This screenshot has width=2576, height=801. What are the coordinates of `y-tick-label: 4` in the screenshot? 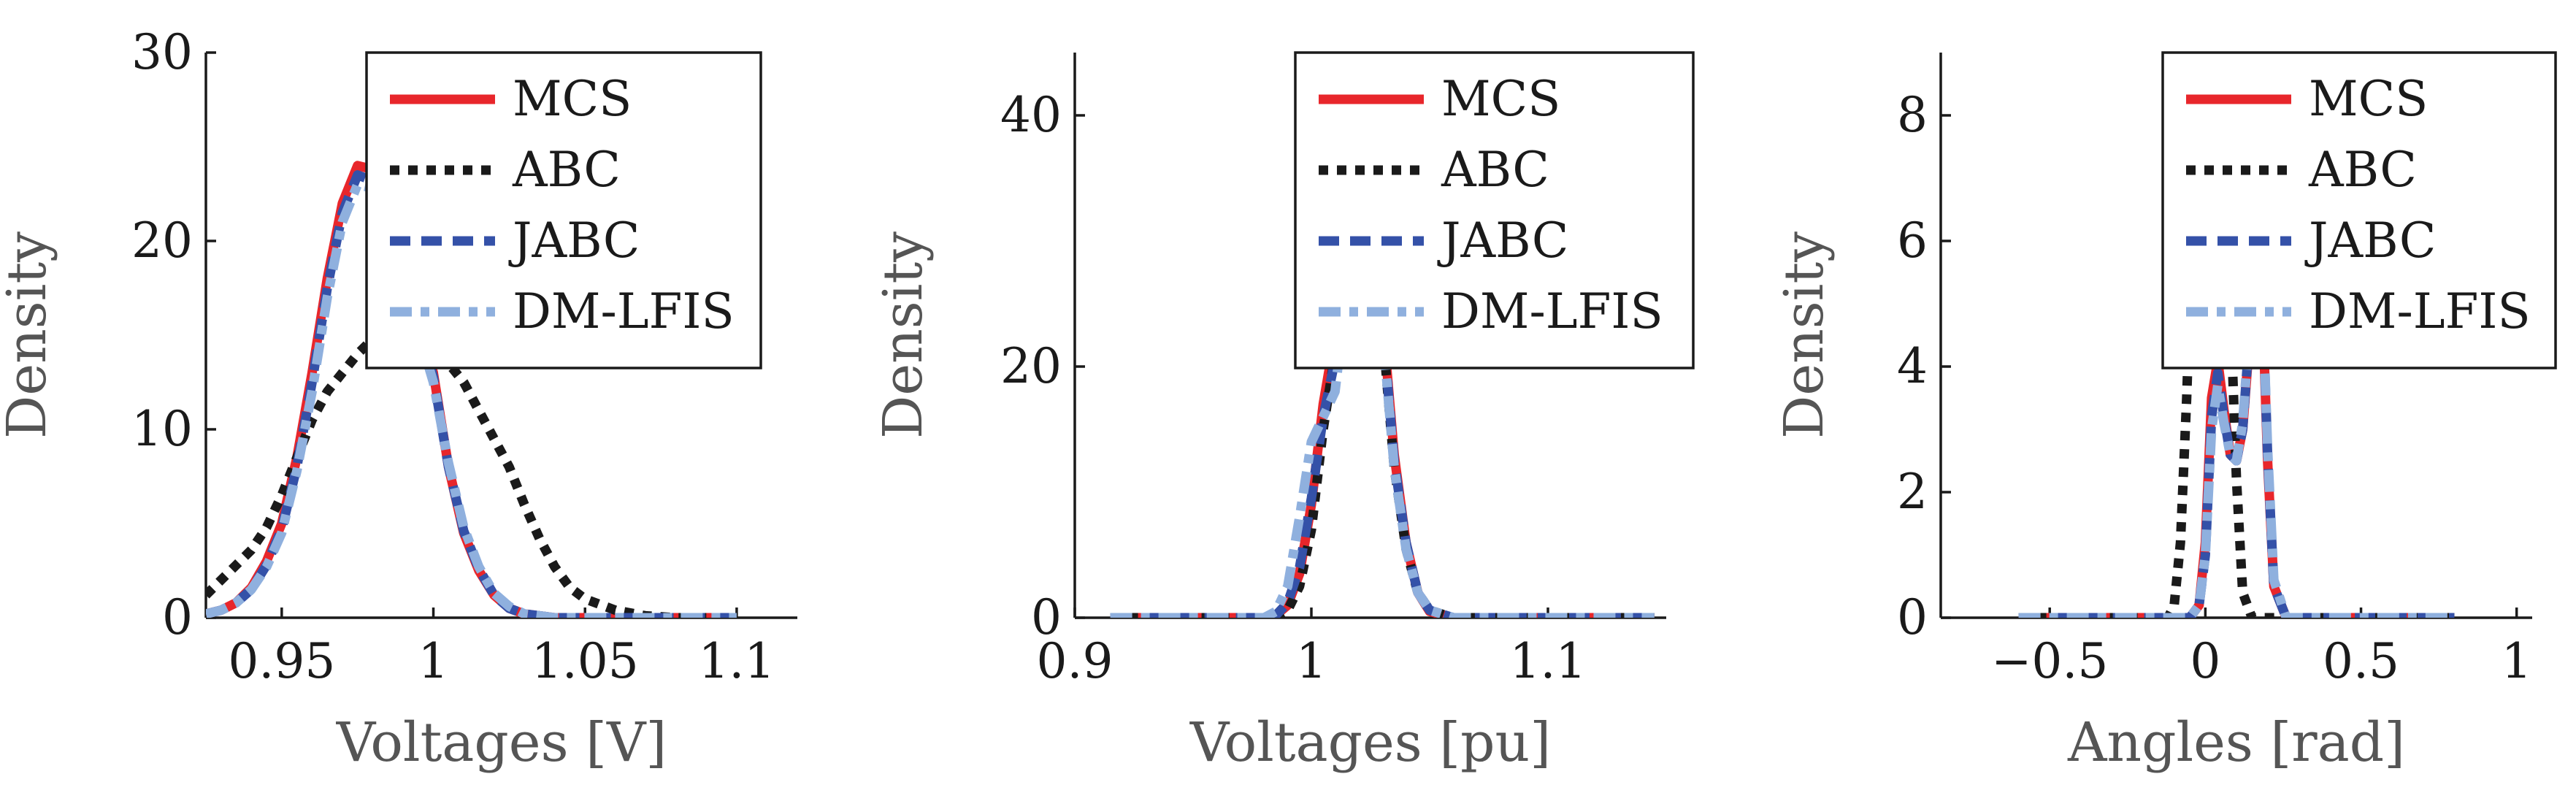 It's located at (1912, 366).